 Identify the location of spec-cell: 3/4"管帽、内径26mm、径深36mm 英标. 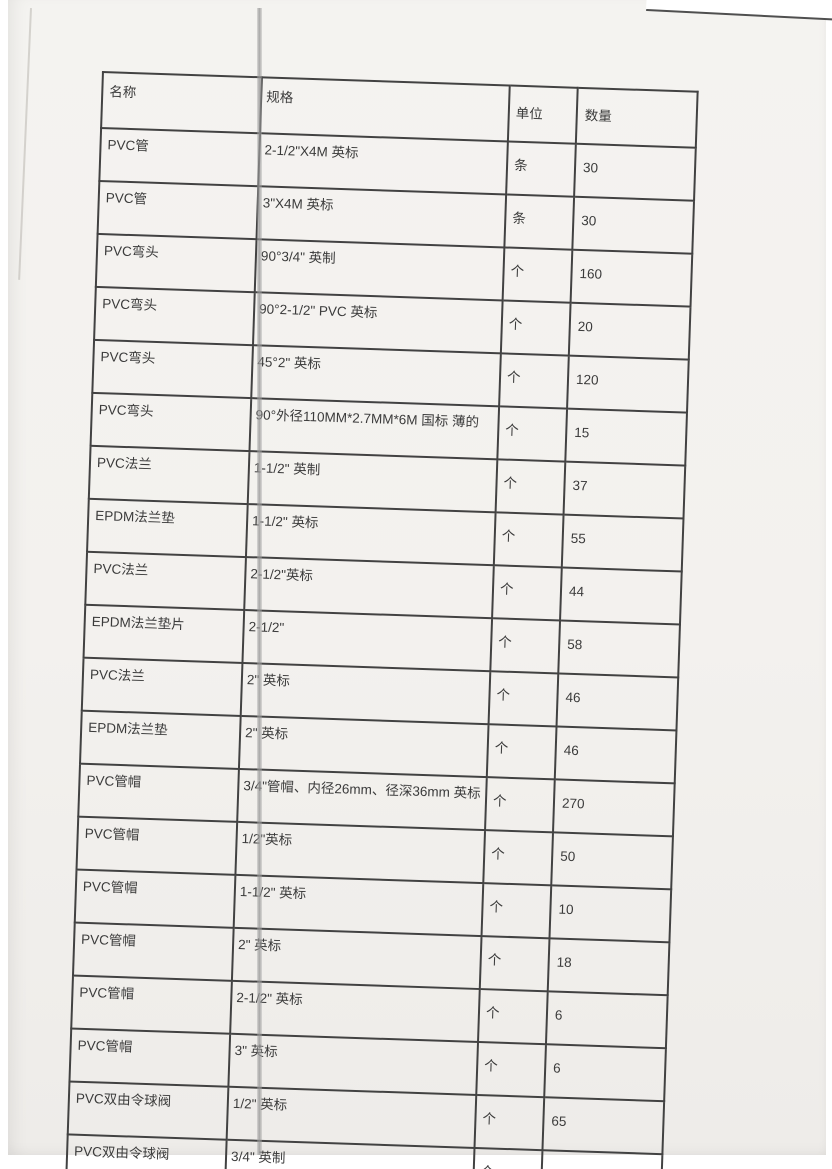
(362, 799).